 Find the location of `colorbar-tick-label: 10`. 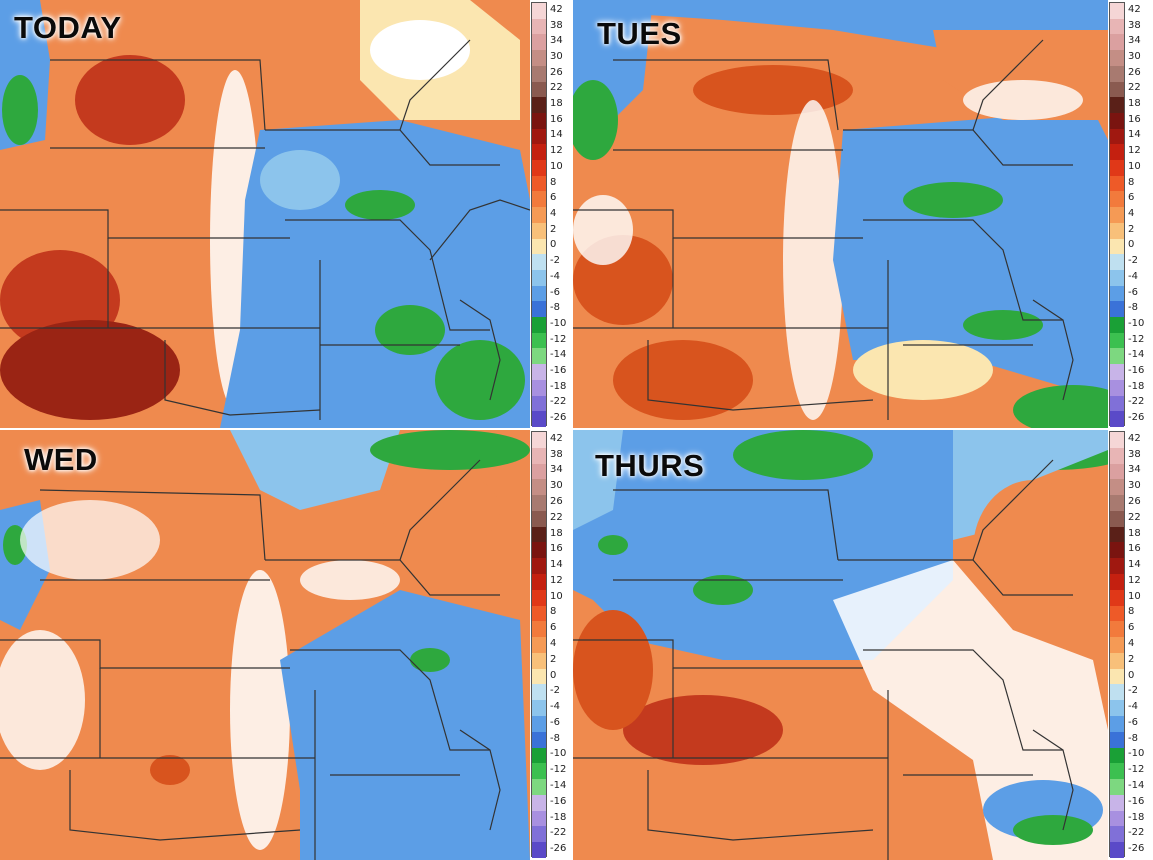

colorbar-tick-label: 10 is located at coordinates (1134, 596).